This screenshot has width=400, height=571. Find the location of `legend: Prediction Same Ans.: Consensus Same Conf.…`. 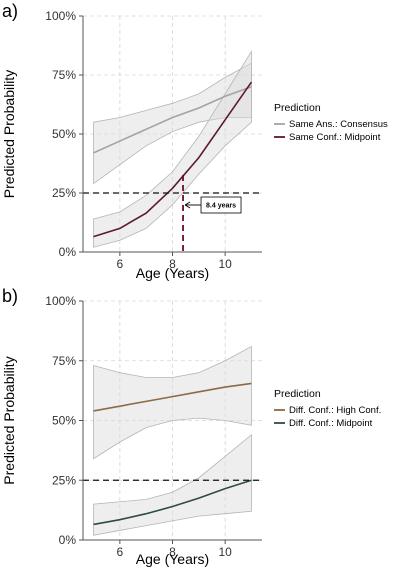

legend: Prediction Same Ans.: Consensus Same Conf.… is located at coordinates (331, 122).